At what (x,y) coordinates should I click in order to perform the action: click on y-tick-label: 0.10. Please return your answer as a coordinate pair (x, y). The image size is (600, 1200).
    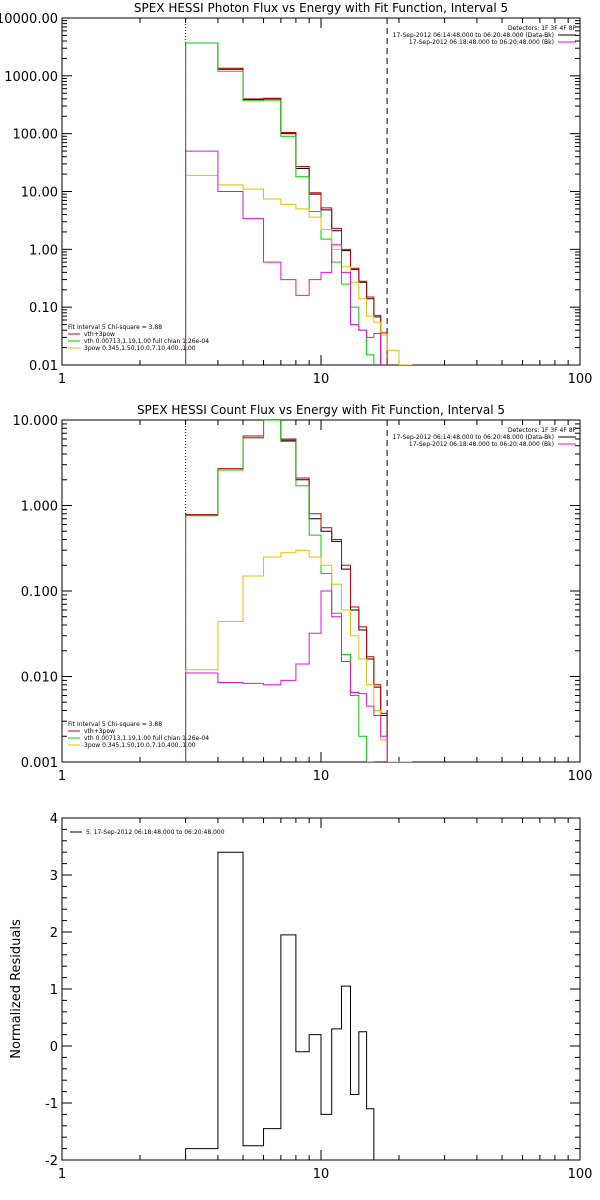
    Looking at the image, I should click on (43, 308).